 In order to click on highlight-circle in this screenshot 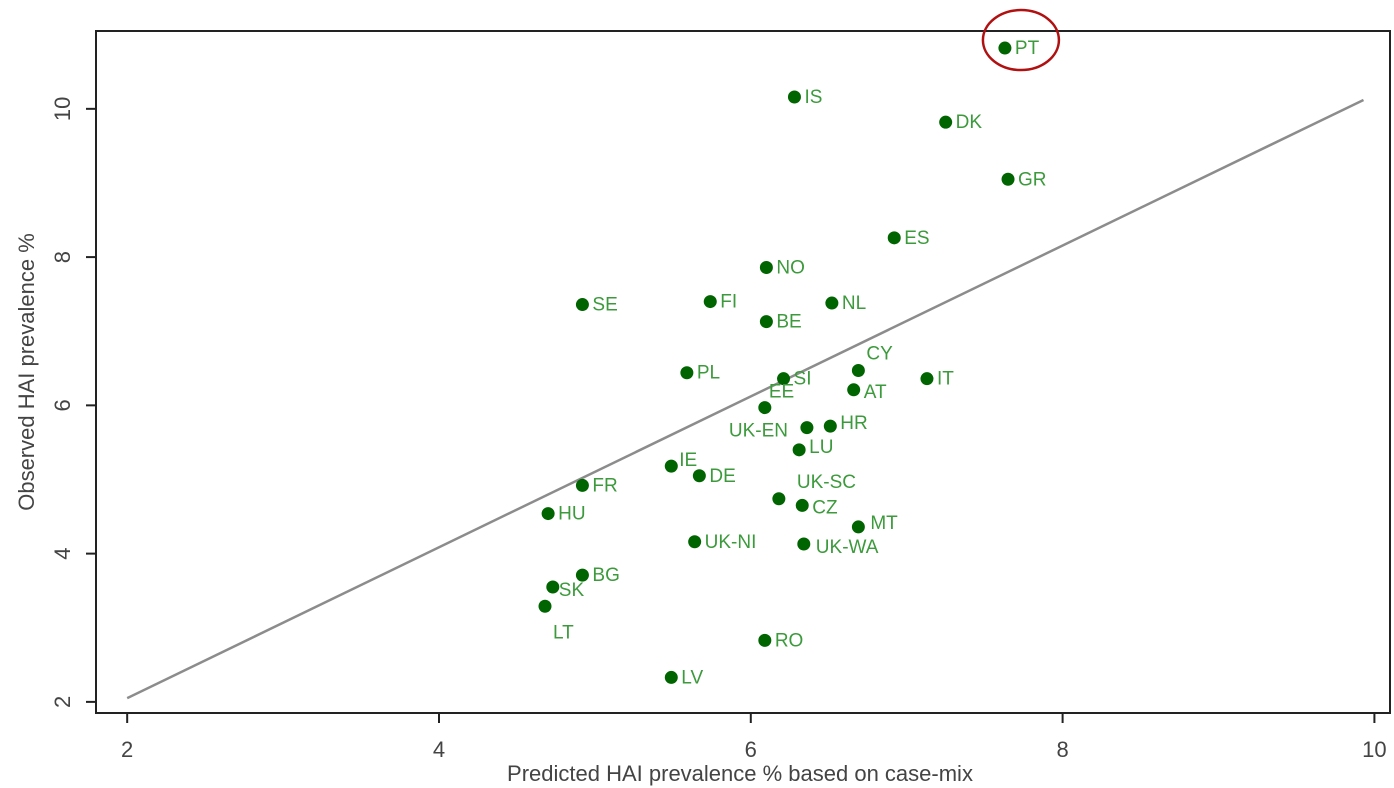, I will do `click(1021, 40)`.